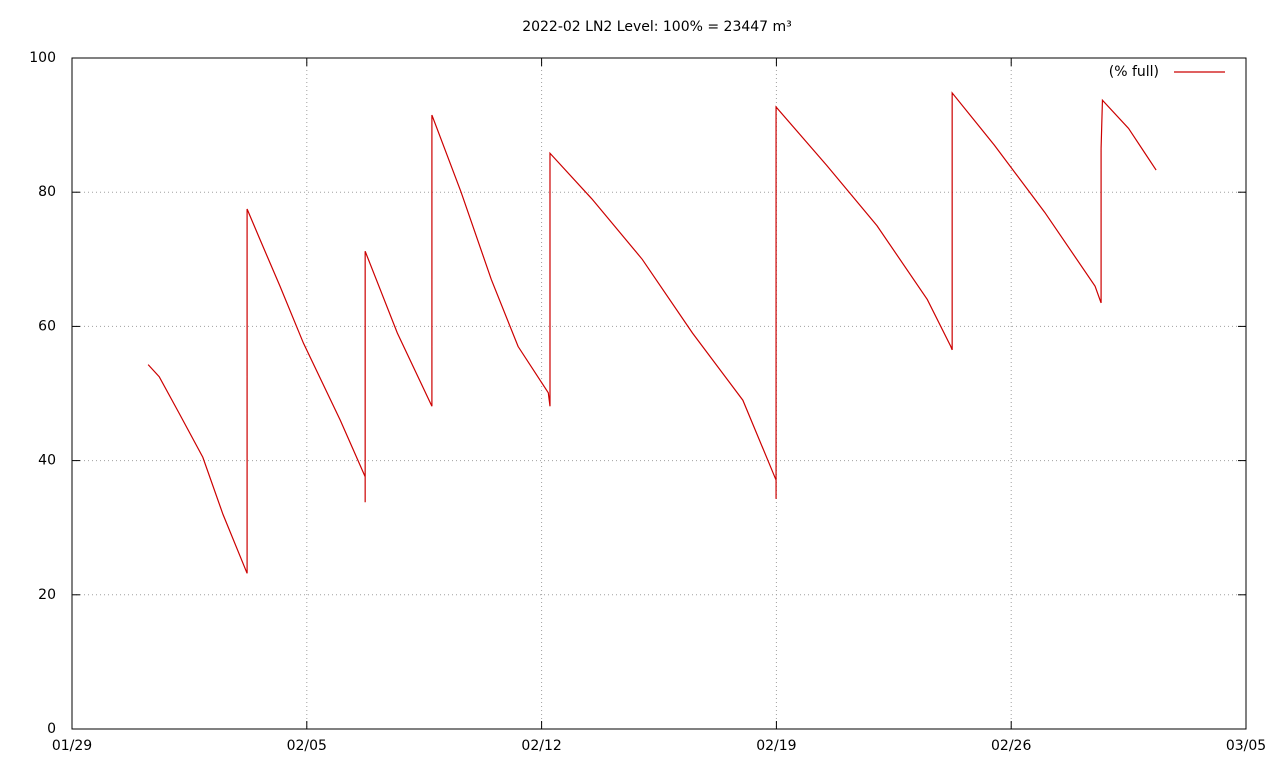 This screenshot has width=1280, height=768. What do you see at coordinates (1011, 746) in the screenshot?
I see `x-tick-label: 02/26` at bounding box center [1011, 746].